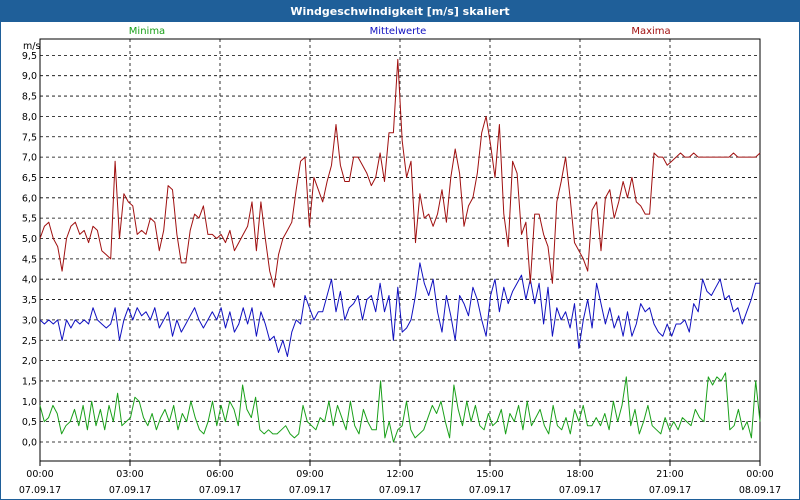 The height and width of the screenshot is (500, 800). I want to click on y-tick-label: 1,5, so click(29, 381).